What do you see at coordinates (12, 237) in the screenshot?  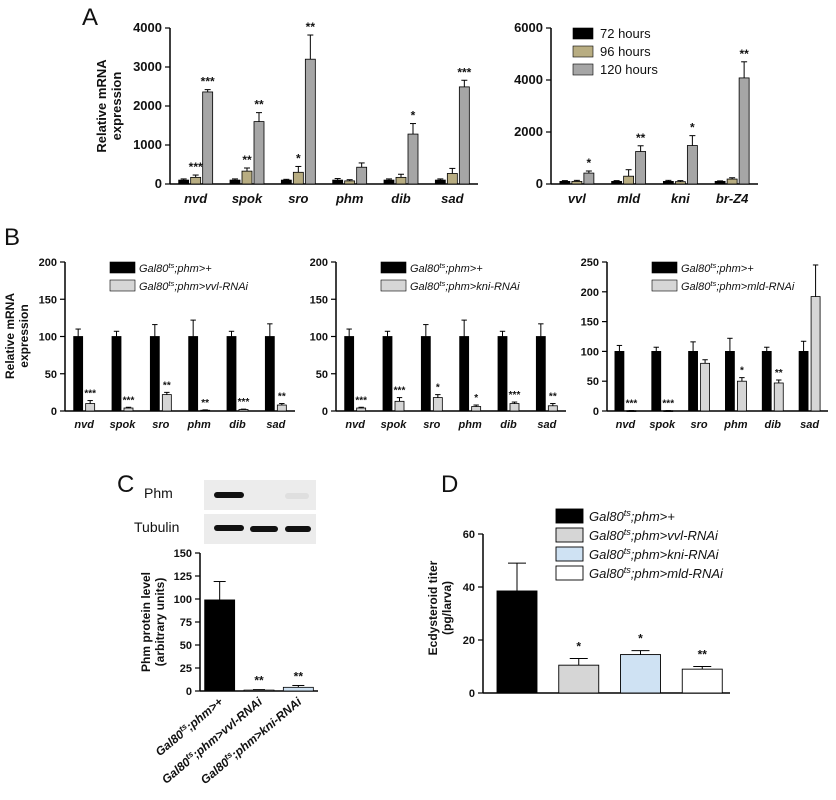 I see `panel-letter-b: B` at bounding box center [12, 237].